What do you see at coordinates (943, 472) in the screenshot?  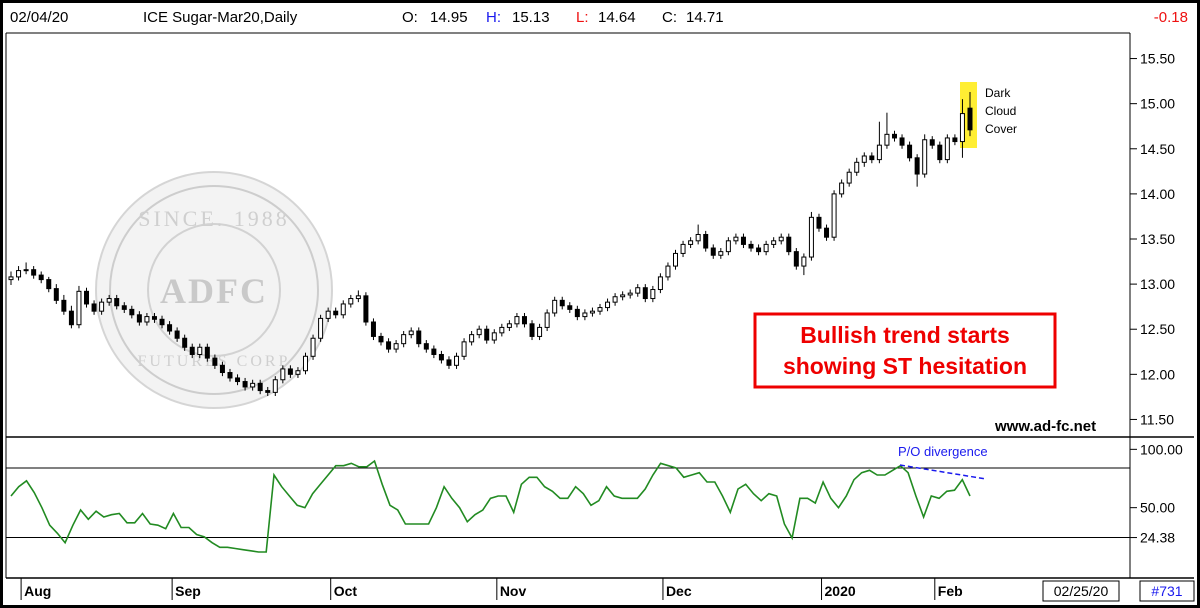 I see `divergence-line` at bounding box center [943, 472].